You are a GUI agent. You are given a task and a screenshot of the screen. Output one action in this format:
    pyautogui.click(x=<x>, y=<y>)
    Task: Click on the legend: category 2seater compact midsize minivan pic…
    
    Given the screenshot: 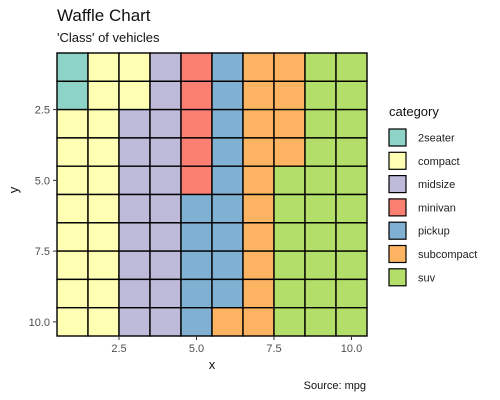 What is the action you would take?
    pyautogui.click(x=432, y=195)
    